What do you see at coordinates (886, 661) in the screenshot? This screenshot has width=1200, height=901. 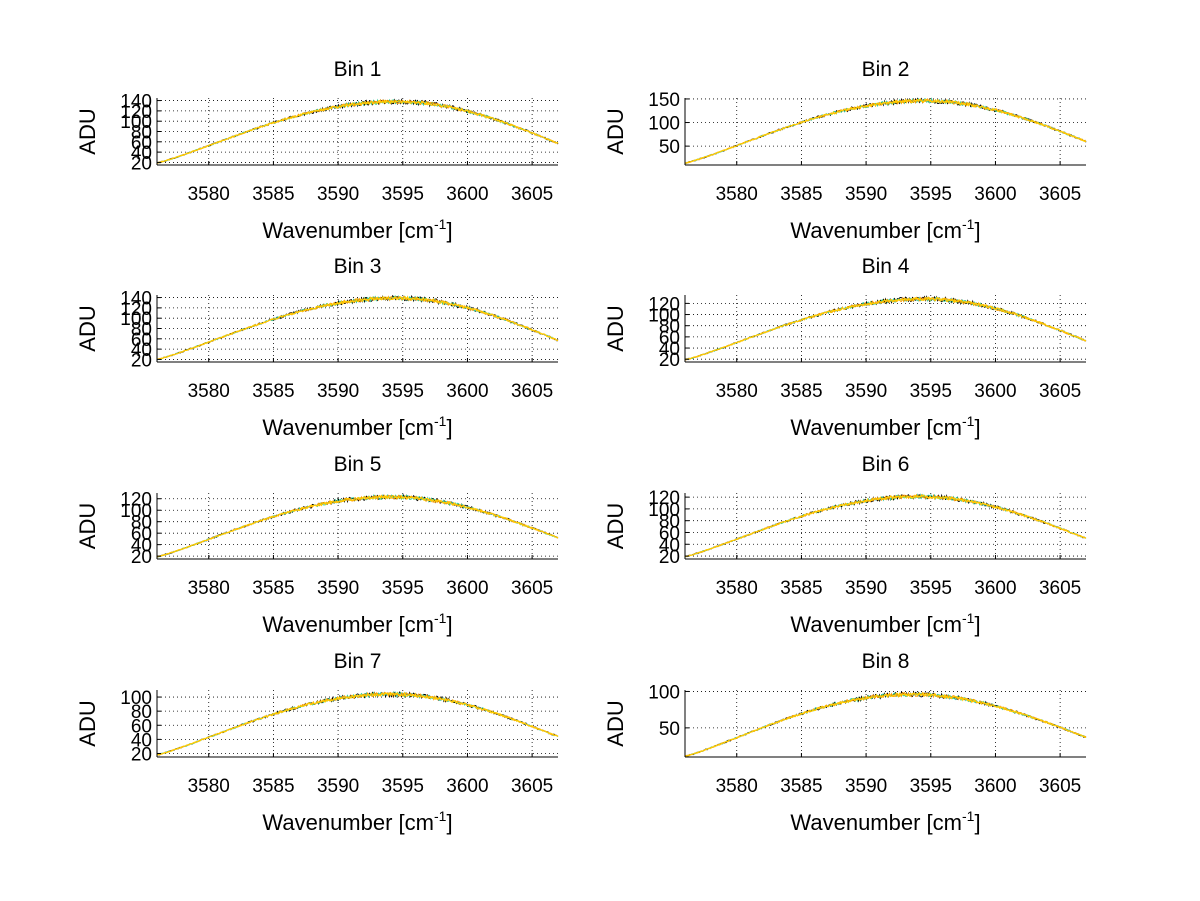 I see `subplot-title: Bin 8` at bounding box center [886, 661].